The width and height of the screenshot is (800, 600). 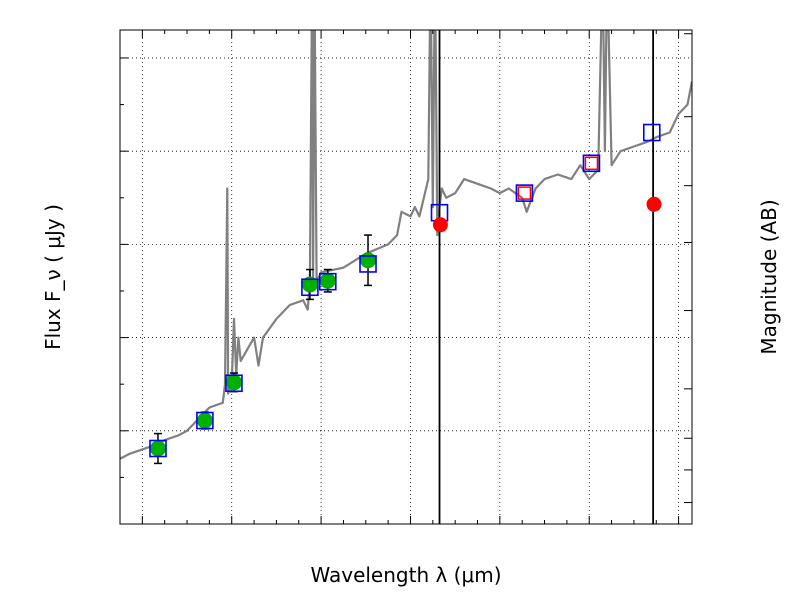 I want to click on right-axis-label: Magnitude (AB), so click(x=769, y=276).